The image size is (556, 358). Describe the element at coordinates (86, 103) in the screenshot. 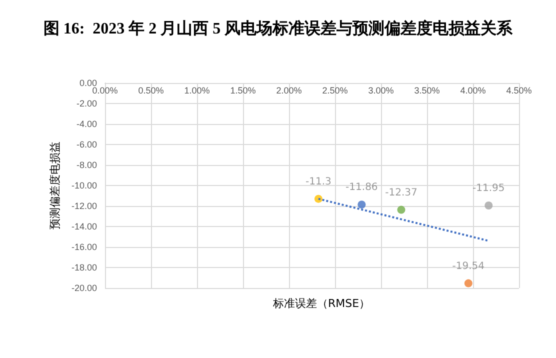

I see `y-tick-label: -2.00` at that location.